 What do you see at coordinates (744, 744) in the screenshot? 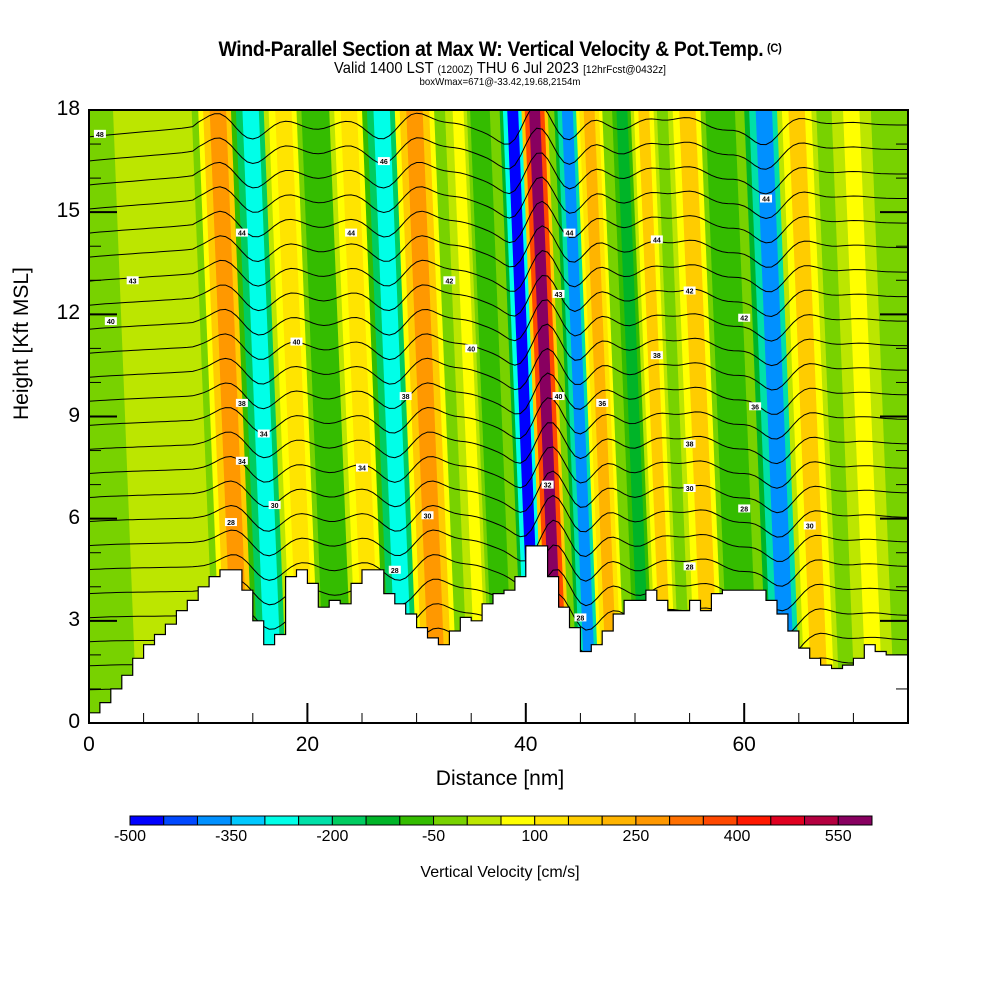
I see `x-tick-label: 60` at bounding box center [744, 744].